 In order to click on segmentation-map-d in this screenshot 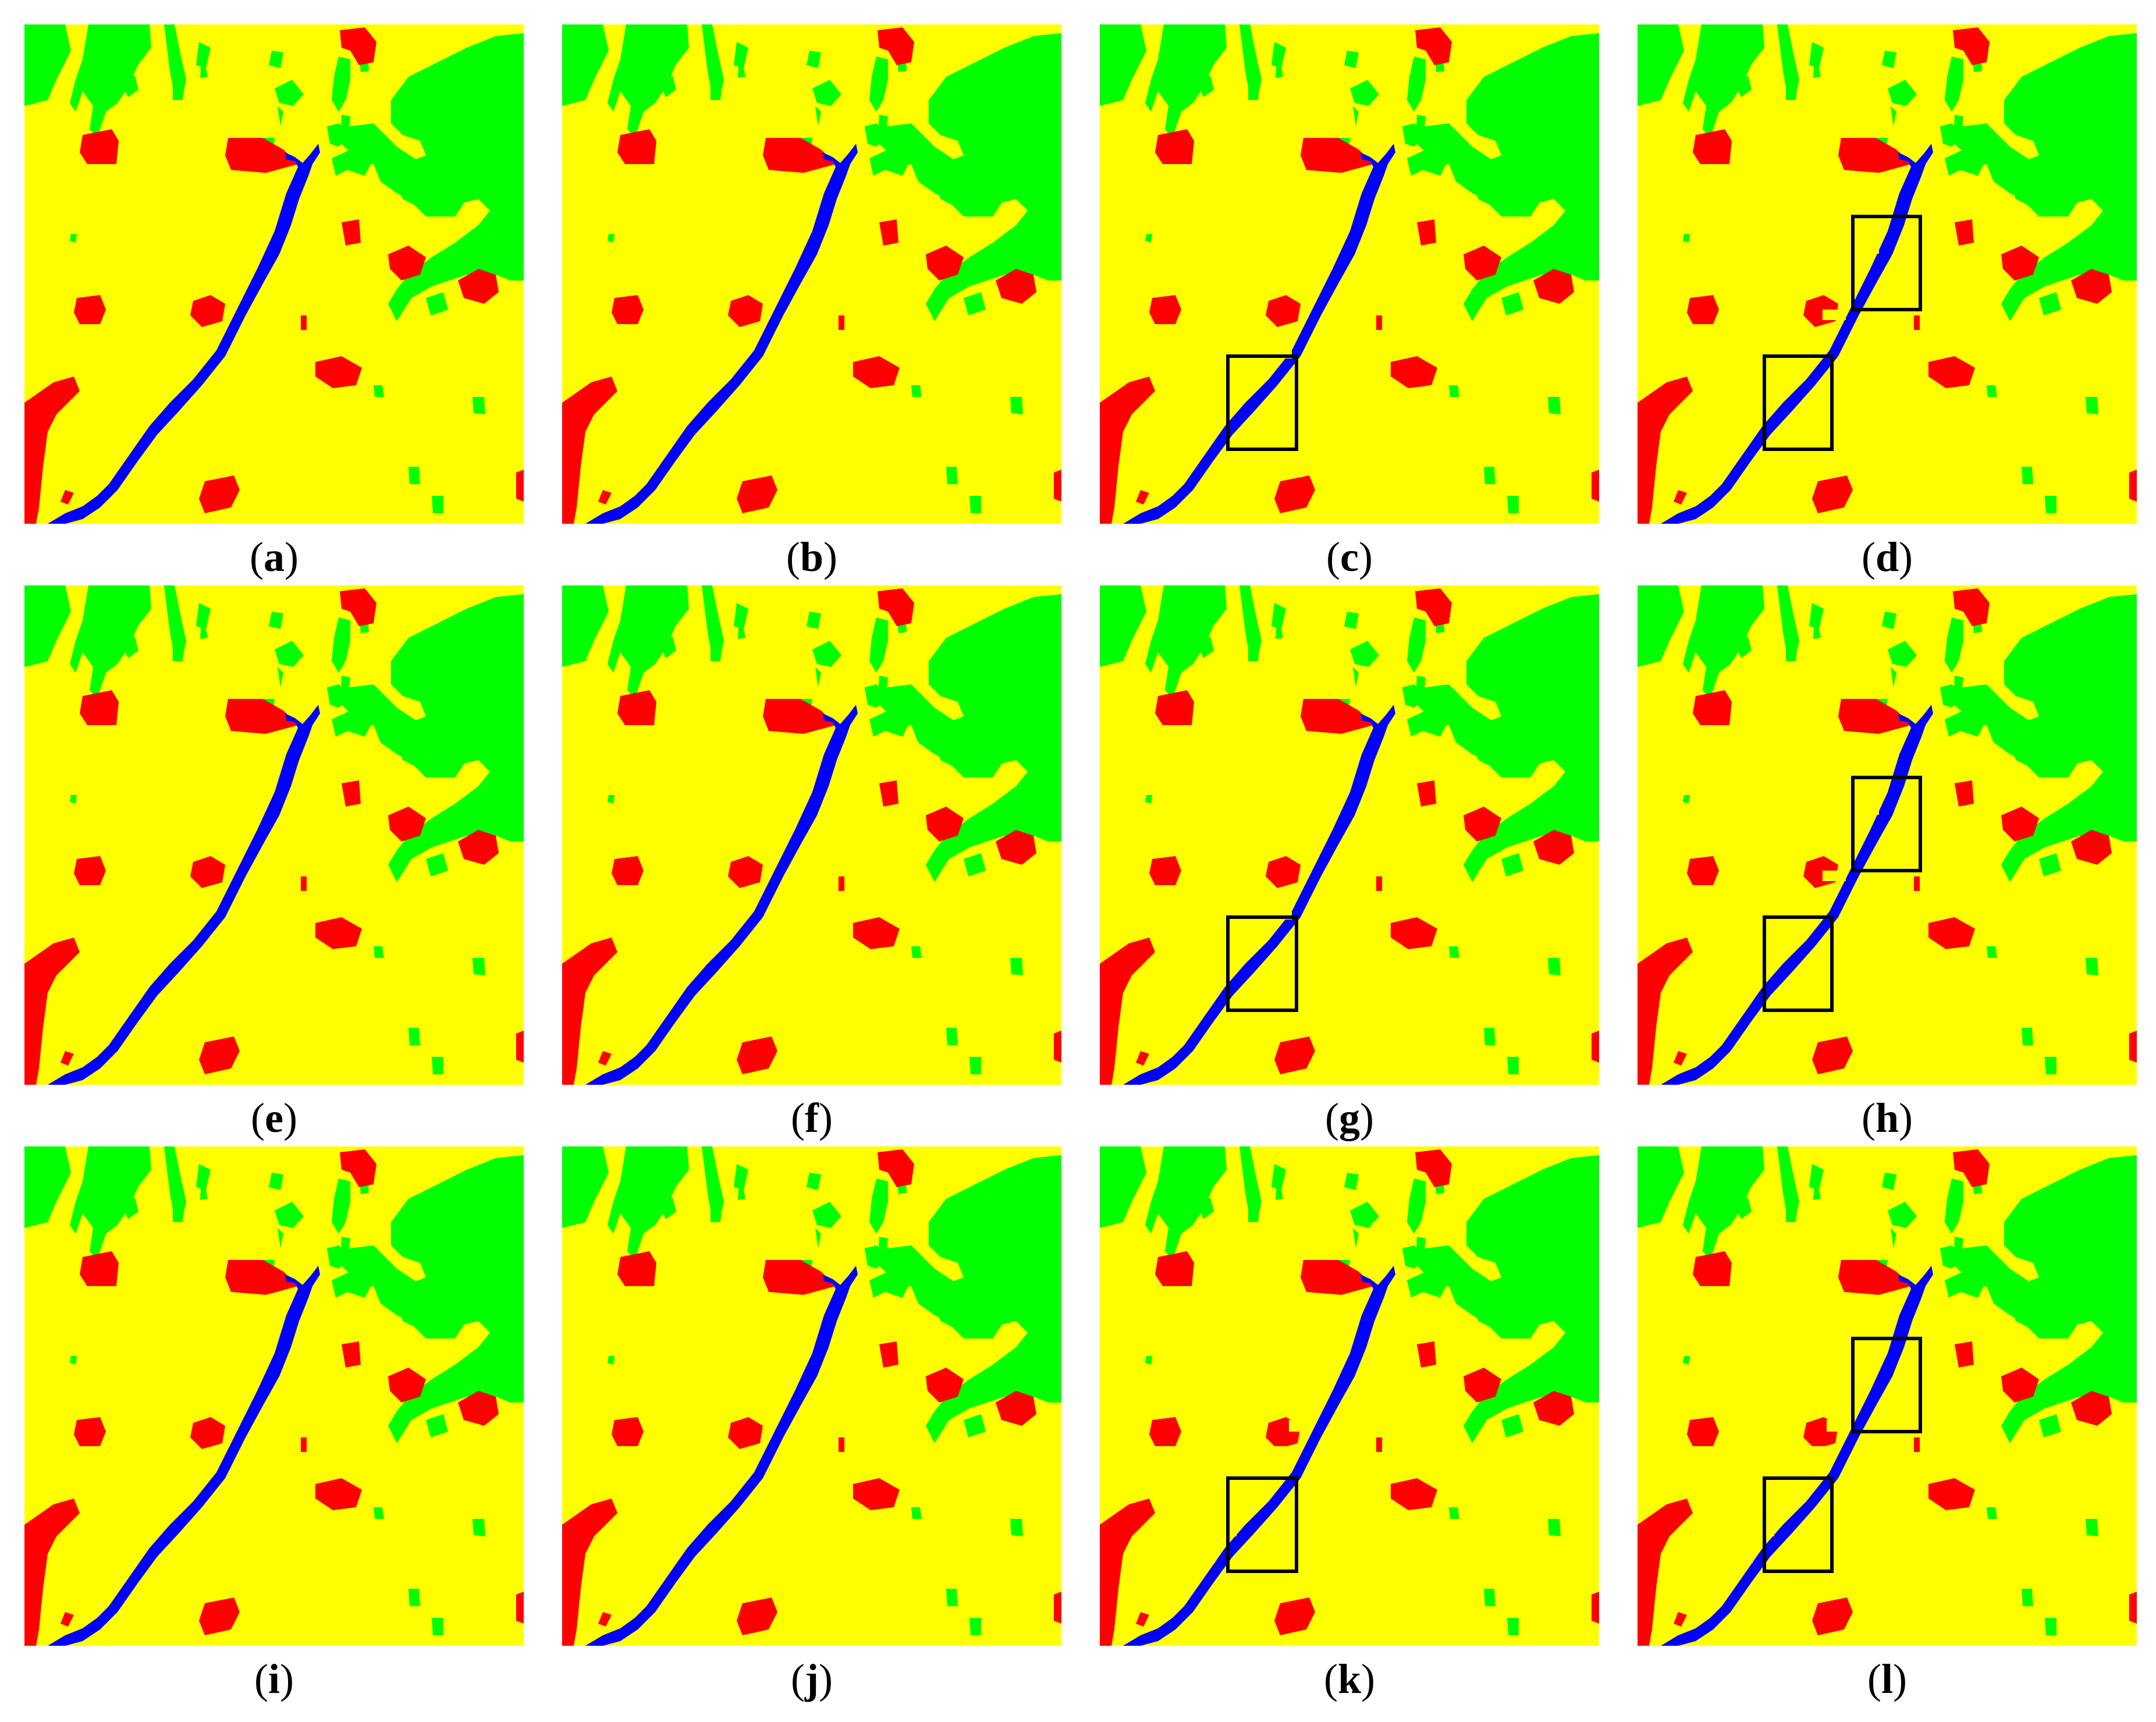, I will do `click(1887, 274)`.